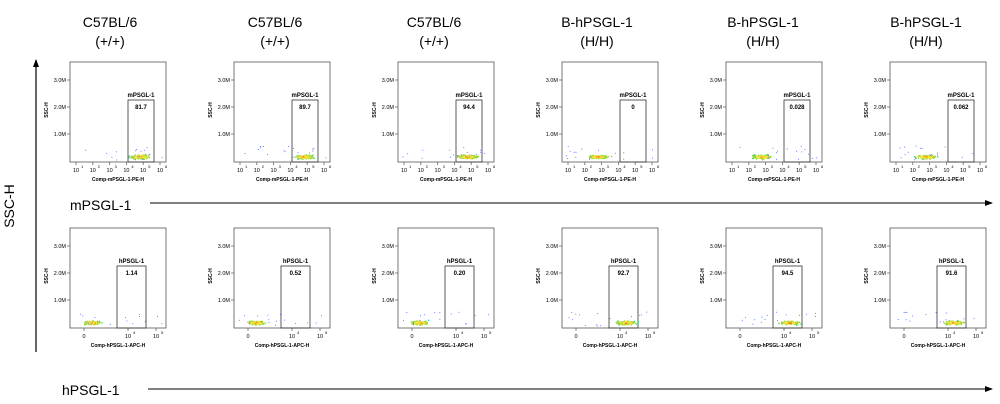 Image resolution: width=1000 pixels, height=404 pixels. What do you see at coordinates (961, 131) in the screenshot?
I see `gate-rectangle` at bounding box center [961, 131].